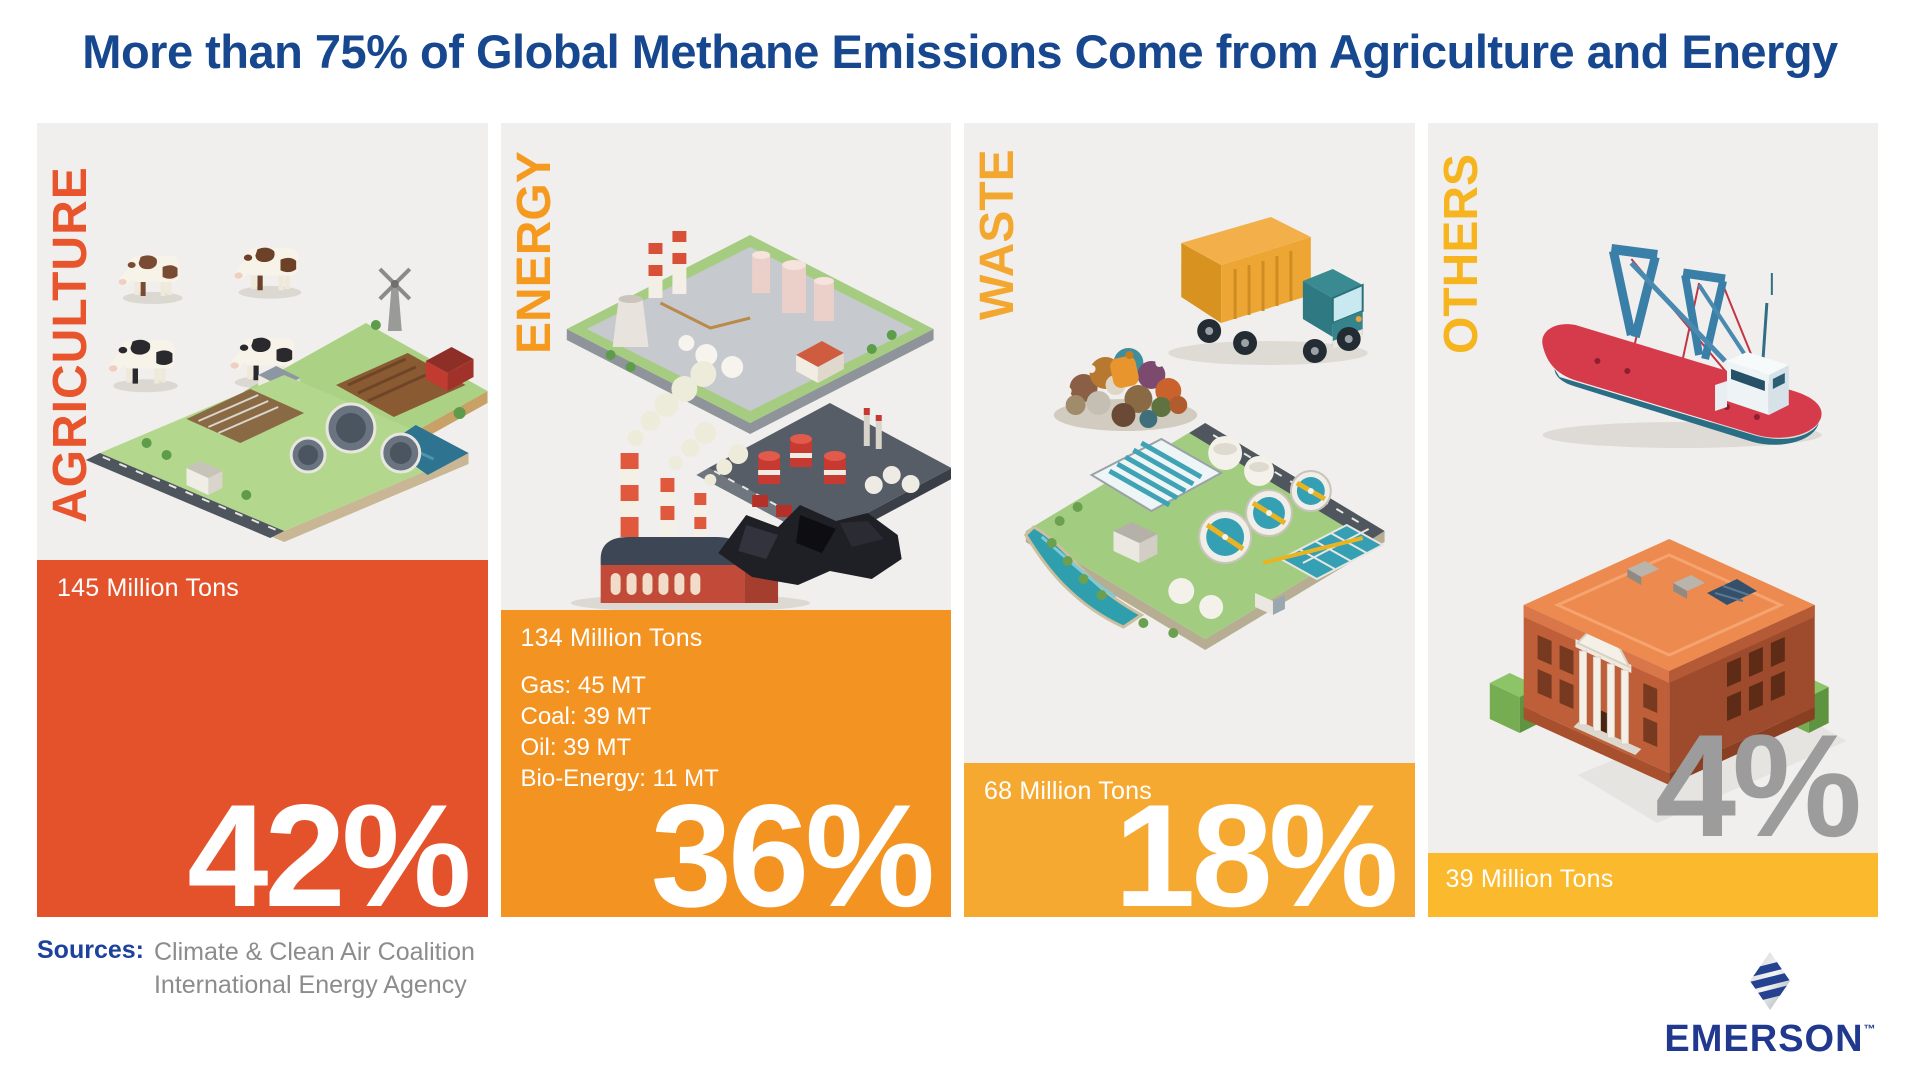 The height and width of the screenshot is (1080, 1920). What do you see at coordinates (1681, 346) in the screenshot?
I see `fishing-ship-icon` at bounding box center [1681, 346].